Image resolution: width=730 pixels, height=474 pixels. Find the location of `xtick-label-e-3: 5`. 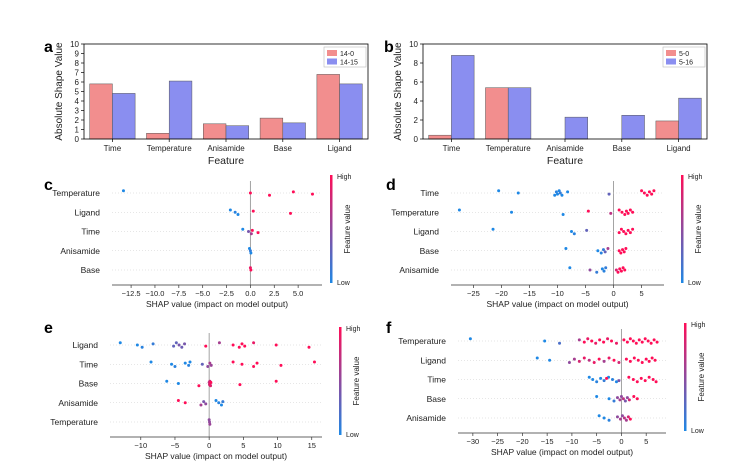

xtick-label-e-3: 5 is located at coordinates (243, 445).